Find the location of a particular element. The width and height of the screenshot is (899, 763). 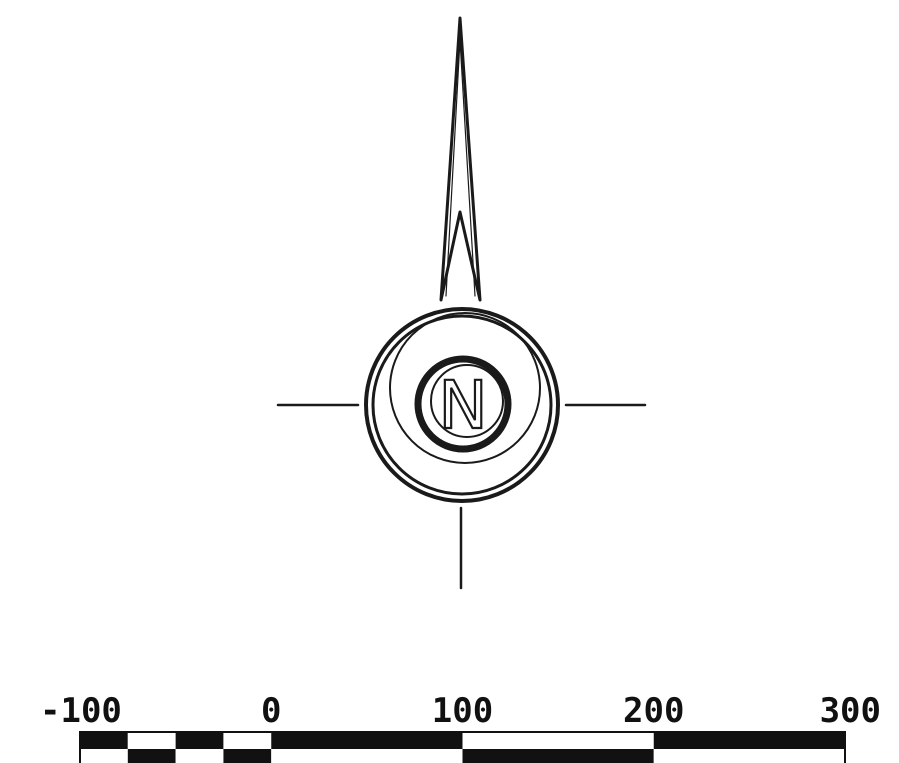

scale-bar-tick-label: 200 is located at coordinates (653, 711).